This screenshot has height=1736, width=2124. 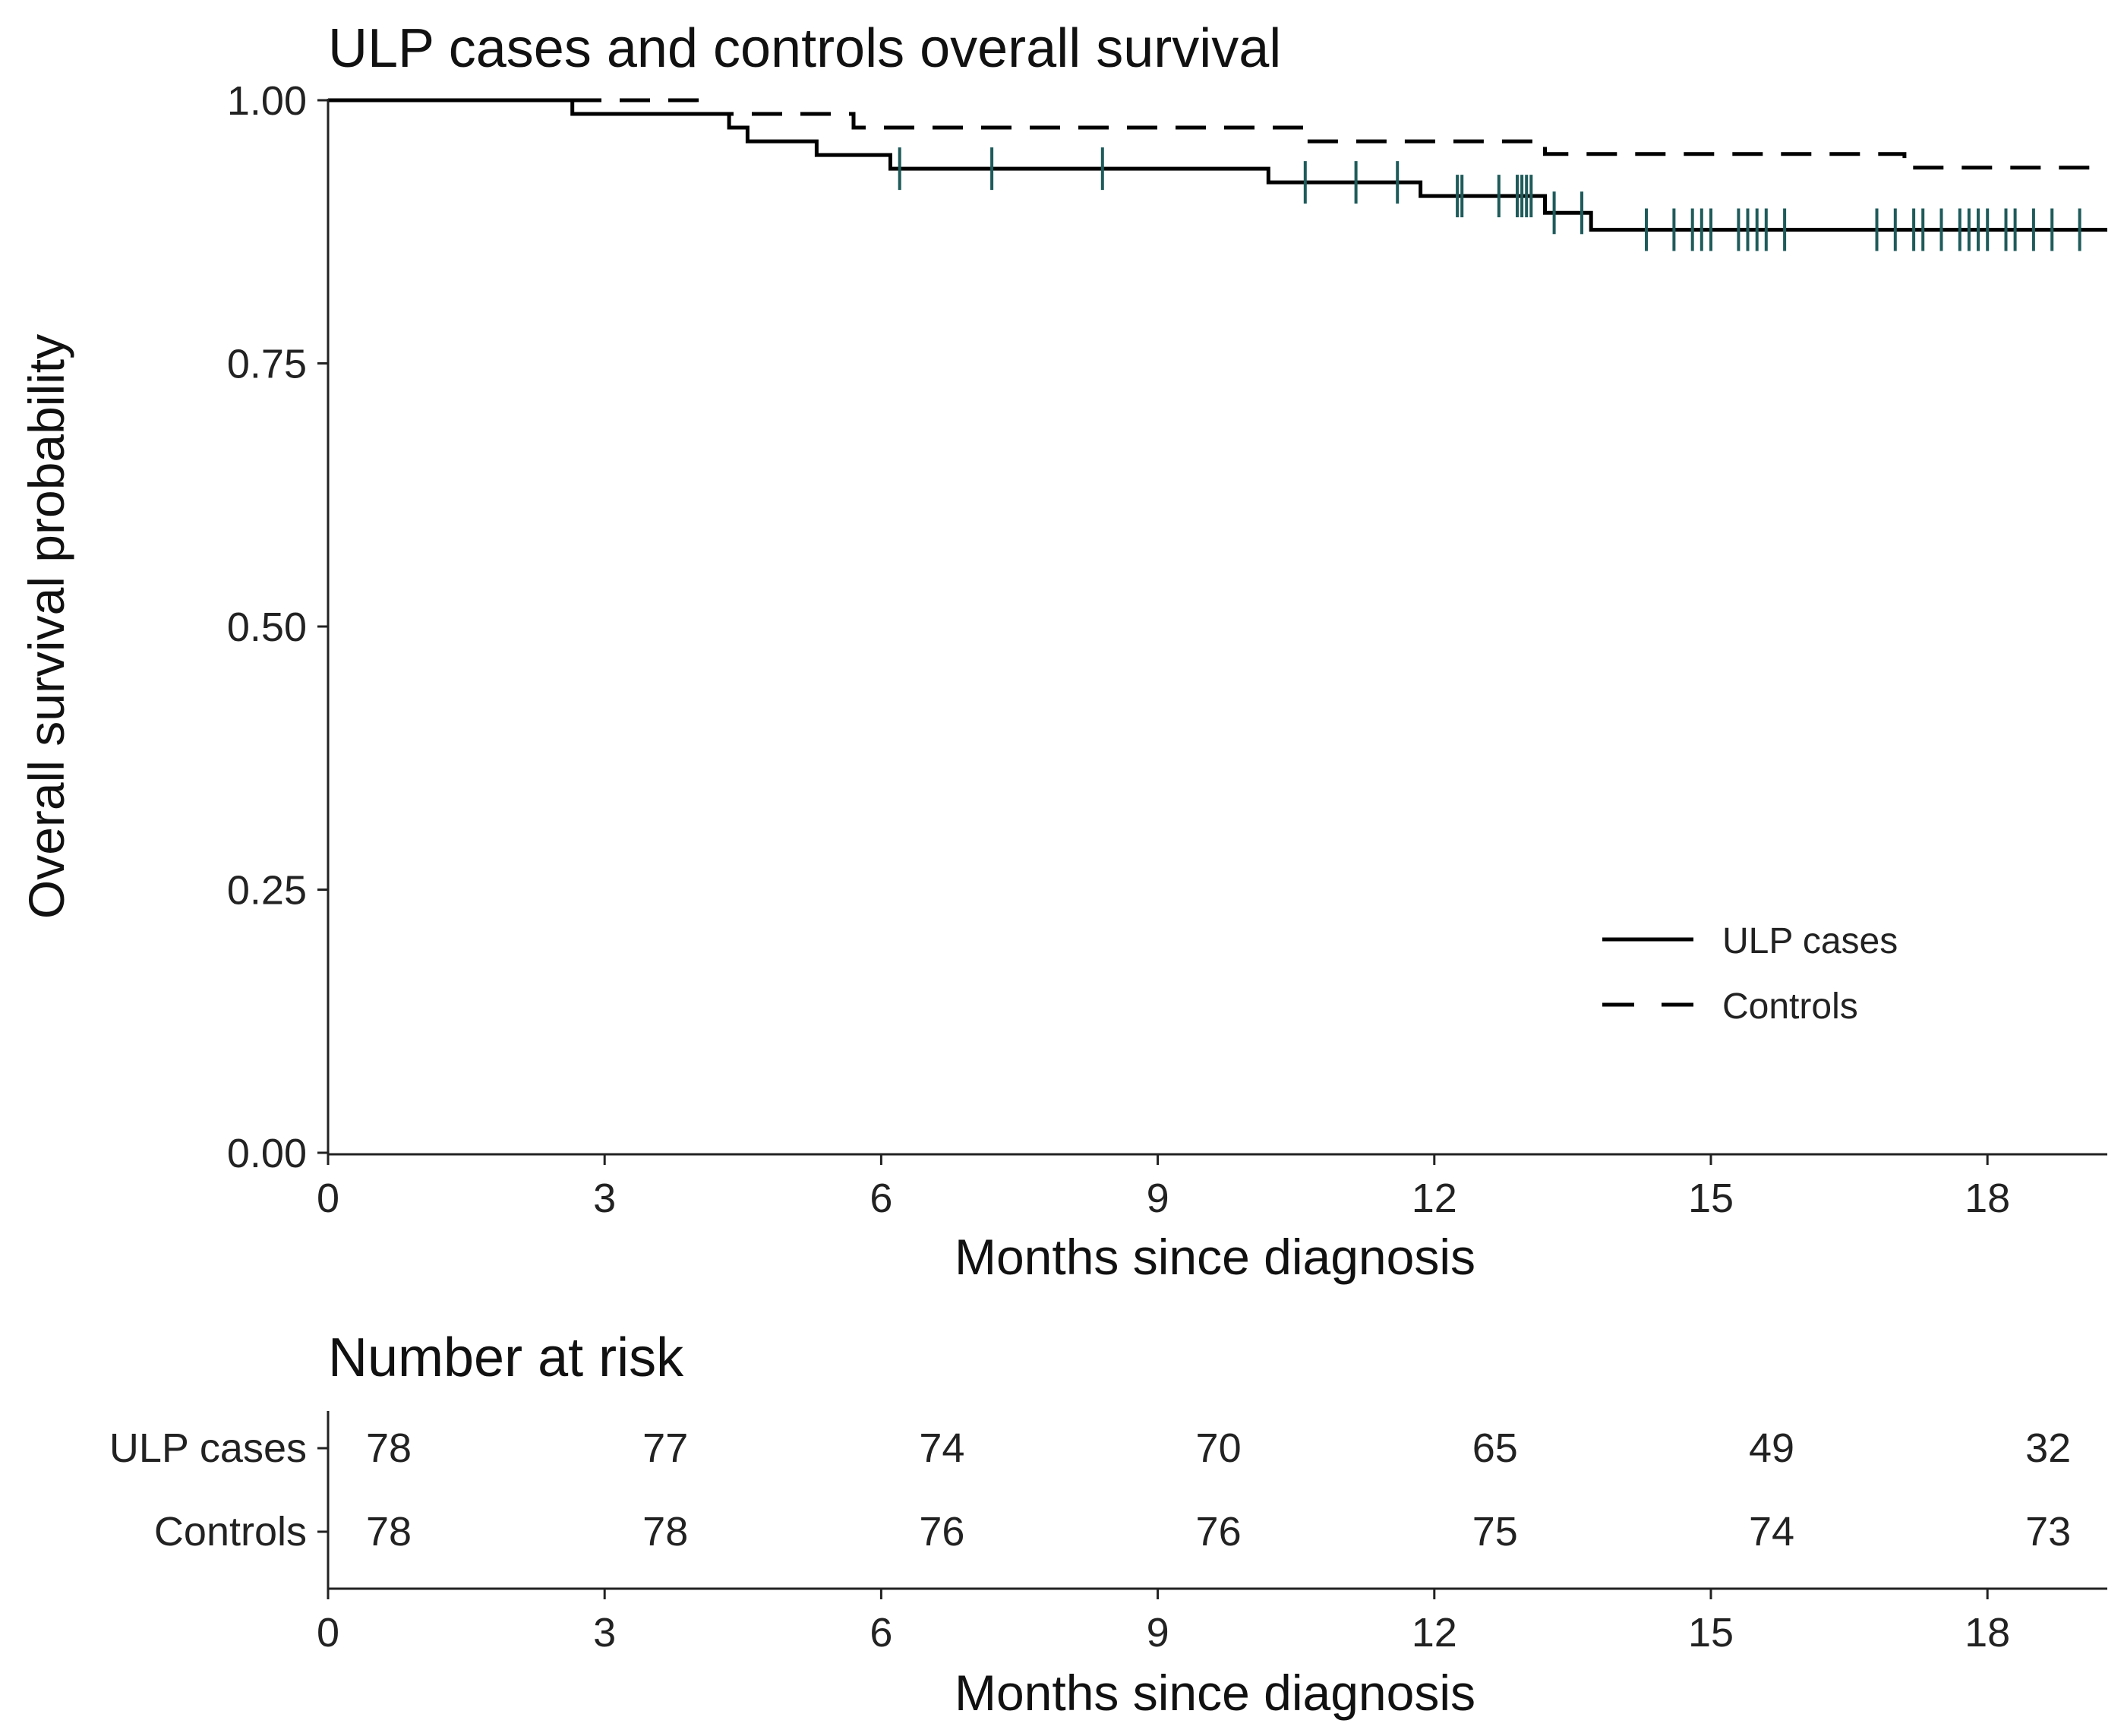 What do you see at coordinates (941, 1448) in the screenshot?
I see `risk-value-ulp-cases: 74` at bounding box center [941, 1448].